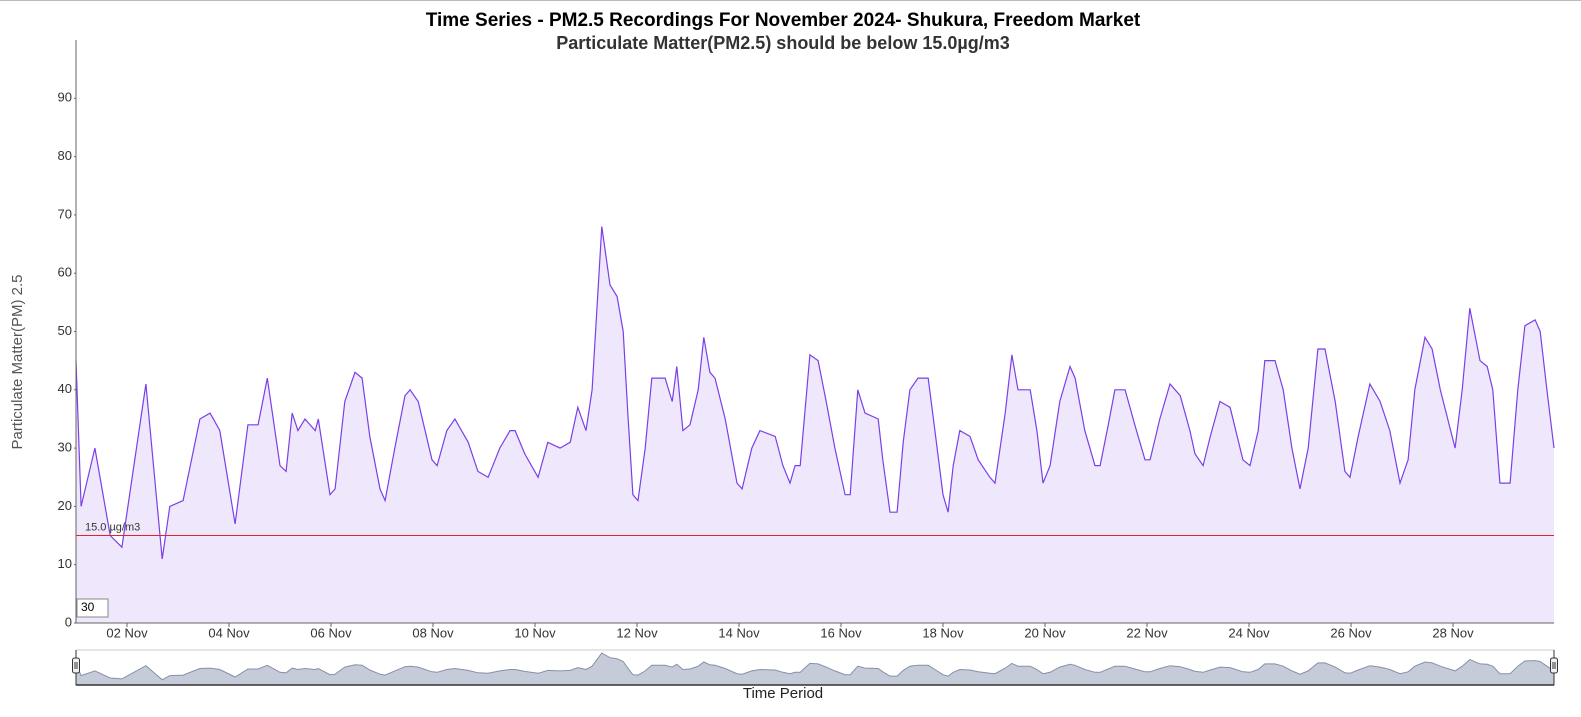  Describe the element at coordinates (433, 632) in the screenshot. I see `x-tick-label: 08 Nov` at that location.